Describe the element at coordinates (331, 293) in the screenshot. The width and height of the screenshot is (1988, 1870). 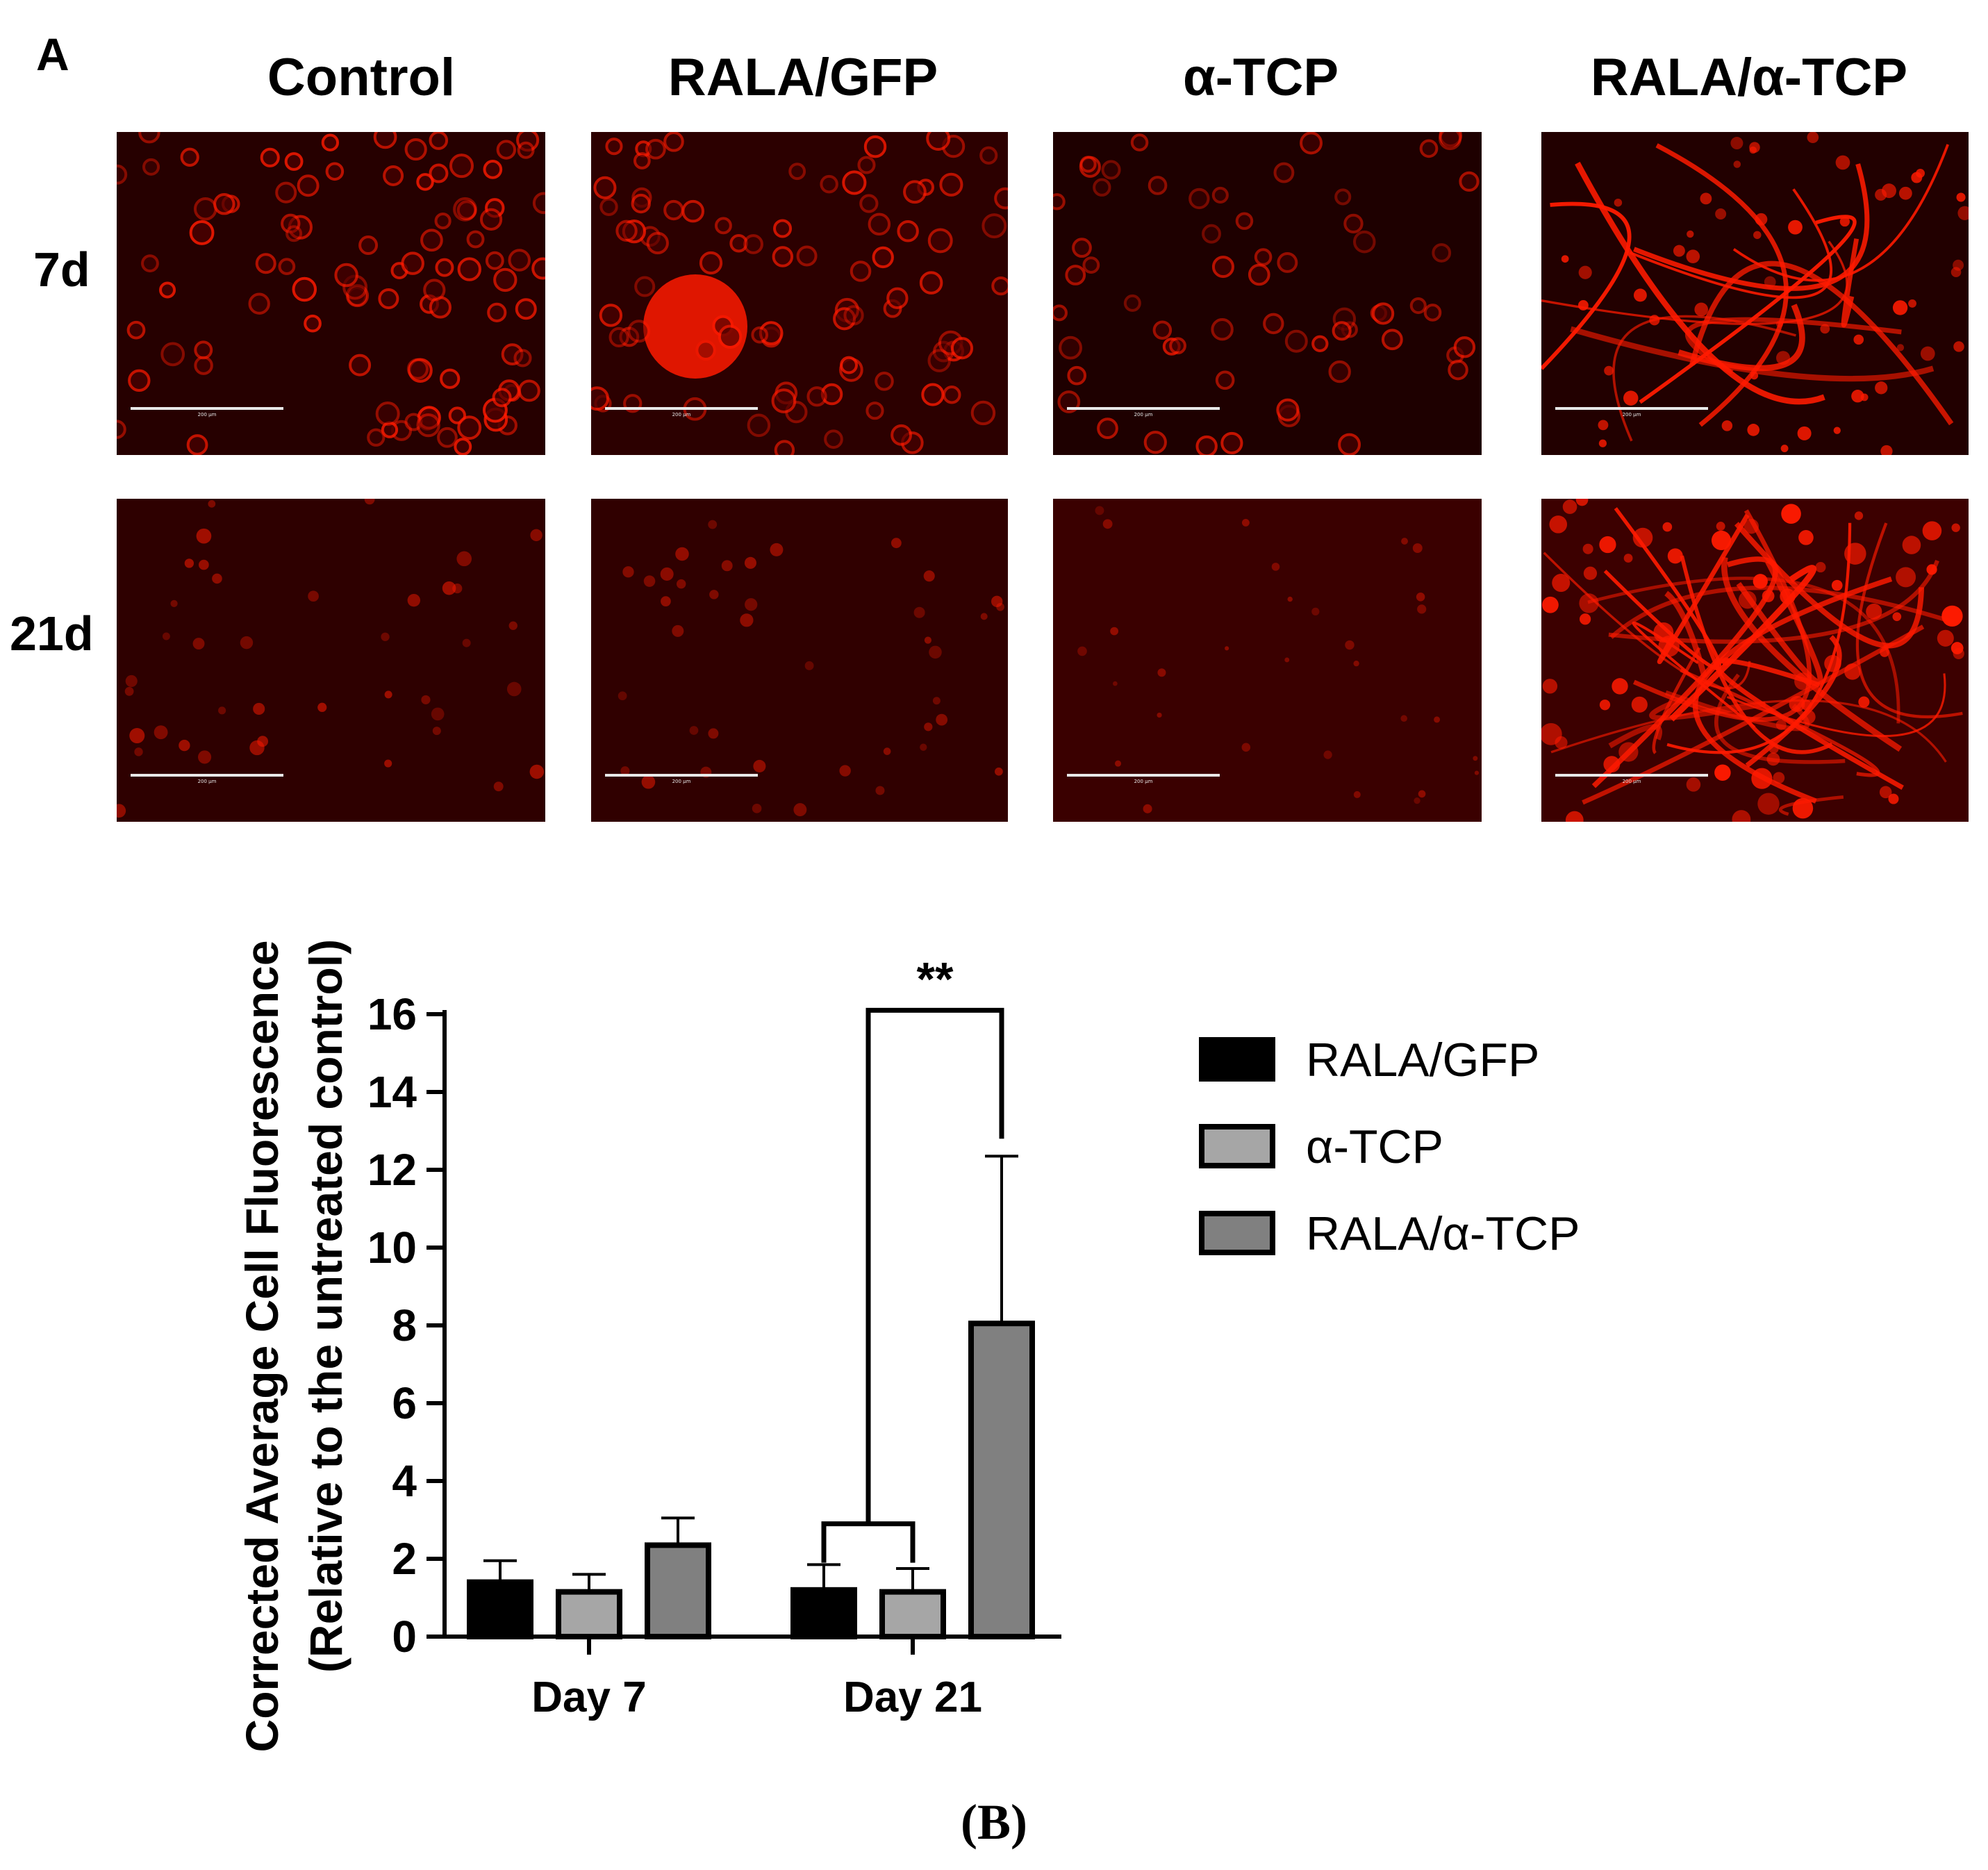
I see `micrograph-control-7d: 200 µm` at that location.